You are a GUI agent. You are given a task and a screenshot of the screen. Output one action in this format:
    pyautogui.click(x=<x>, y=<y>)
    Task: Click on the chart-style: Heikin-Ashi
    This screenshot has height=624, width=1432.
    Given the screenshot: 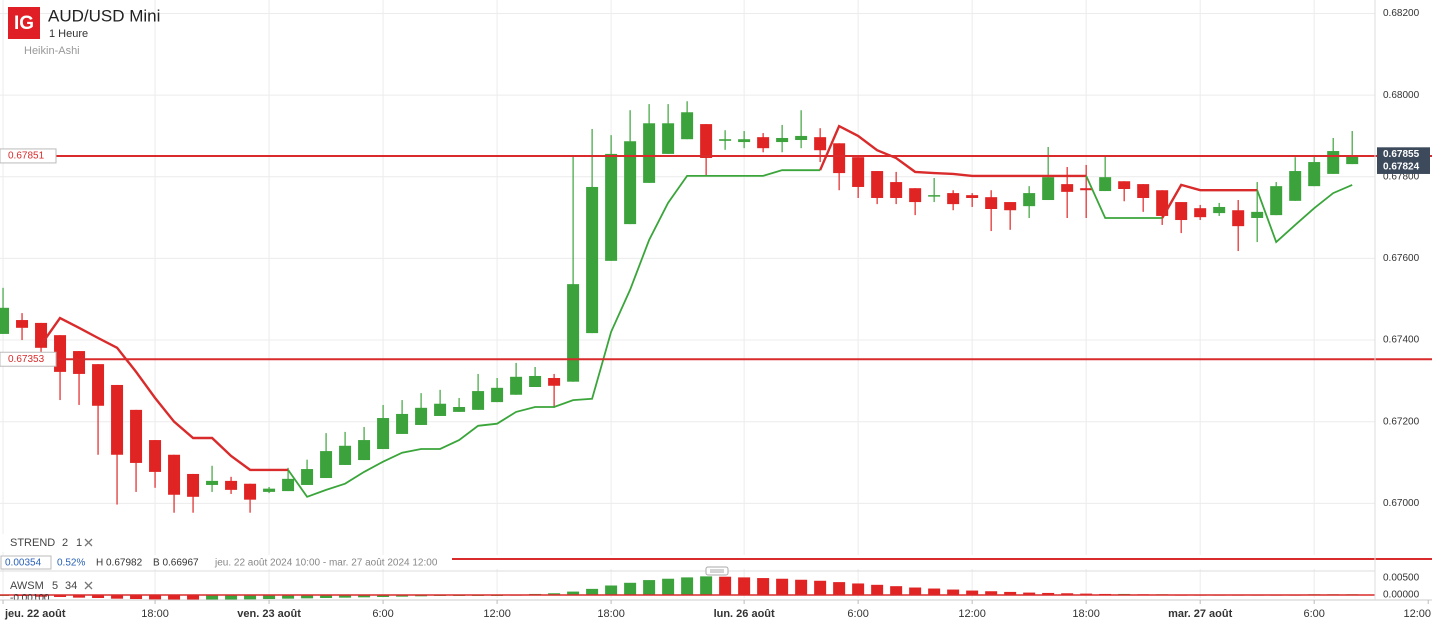 What is the action you would take?
    pyautogui.click(x=52, y=51)
    